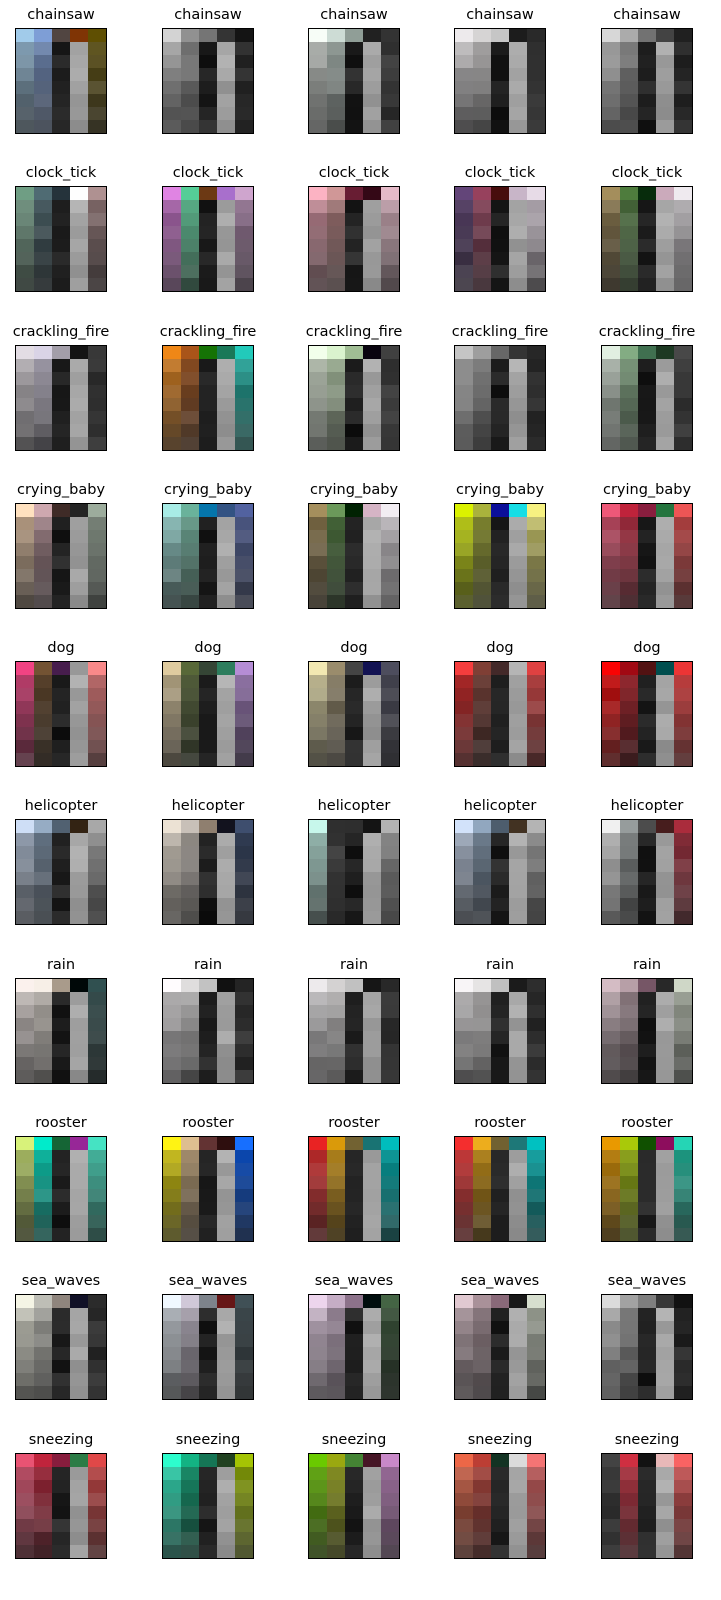  What do you see at coordinates (500, 648) in the screenshot?
I see `panel-title: dog` at bounding box center [500, 648].